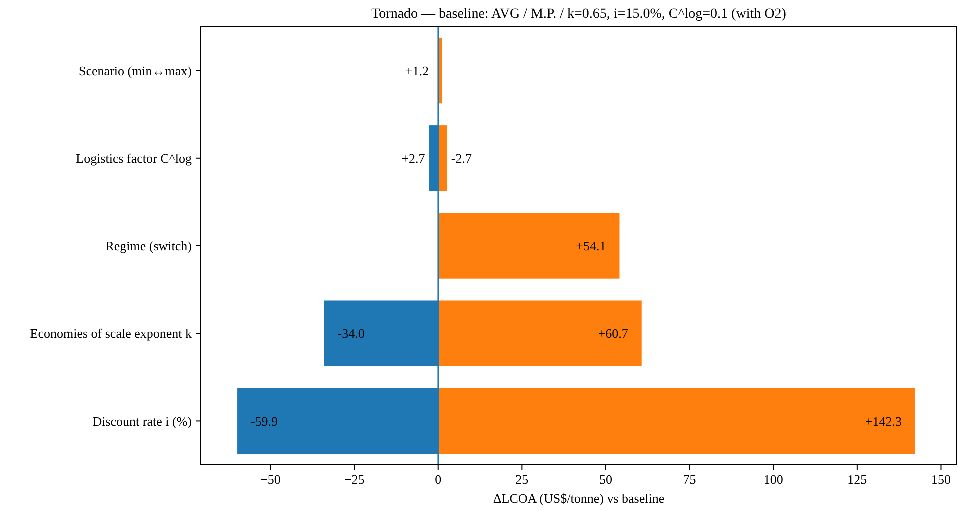  Describe the element at coordinates (883, 421) in the screenshot. I see `data-label: +142.3` at that location.